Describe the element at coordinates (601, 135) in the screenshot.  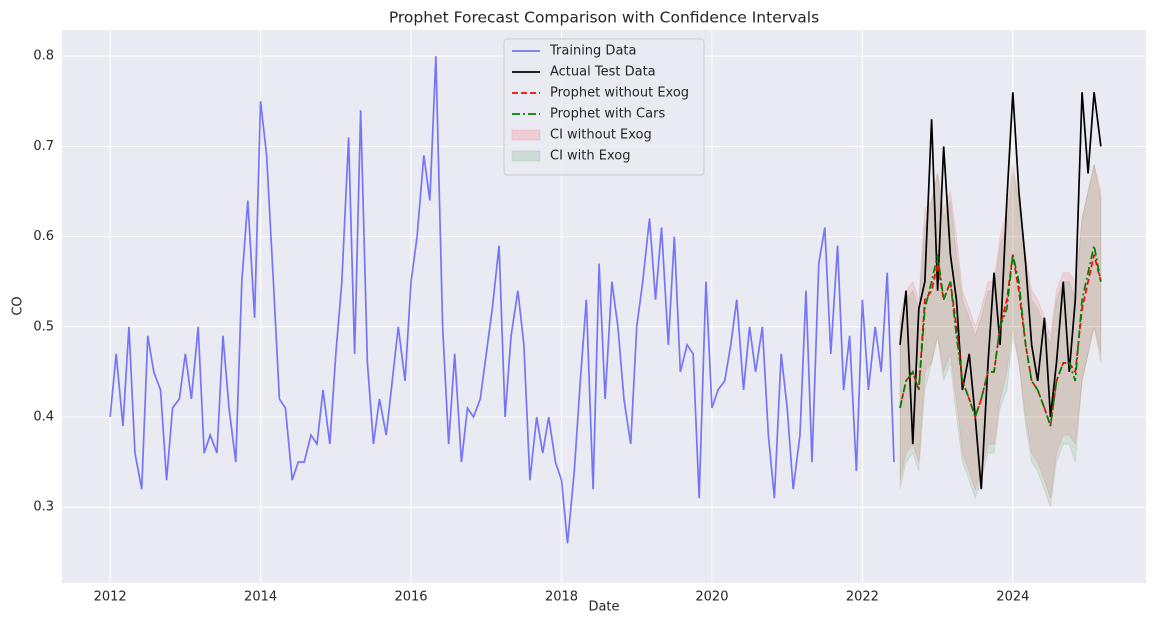
I see `legend-label: CI without Exog` at that location.